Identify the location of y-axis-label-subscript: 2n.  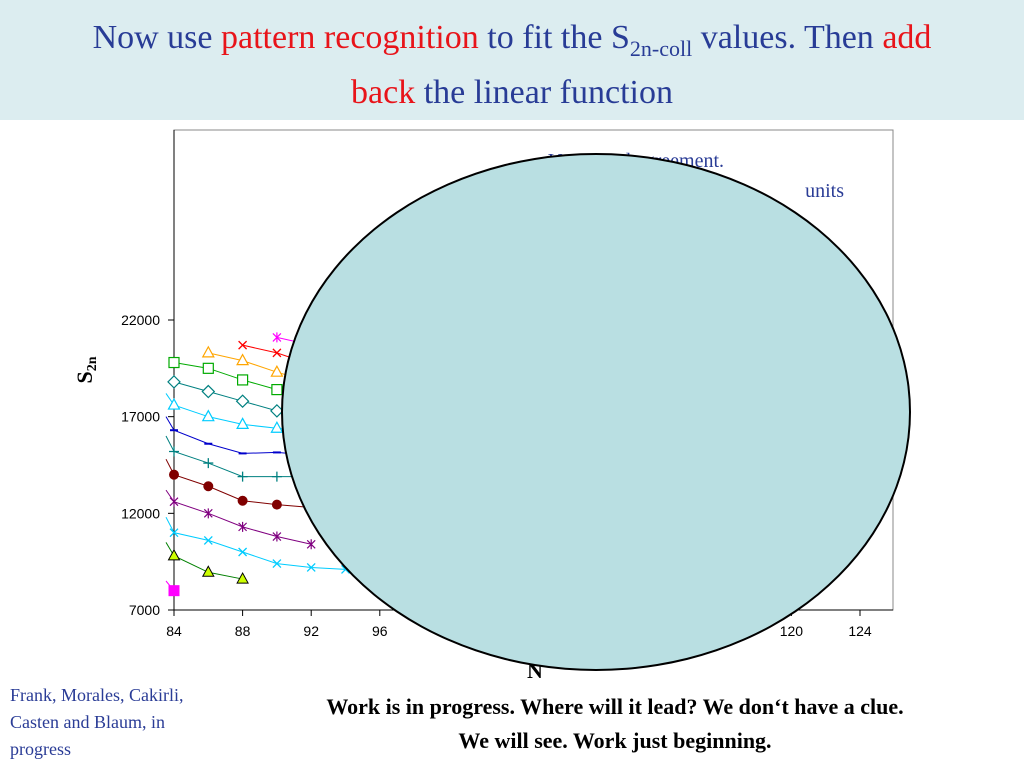
(92, 363).